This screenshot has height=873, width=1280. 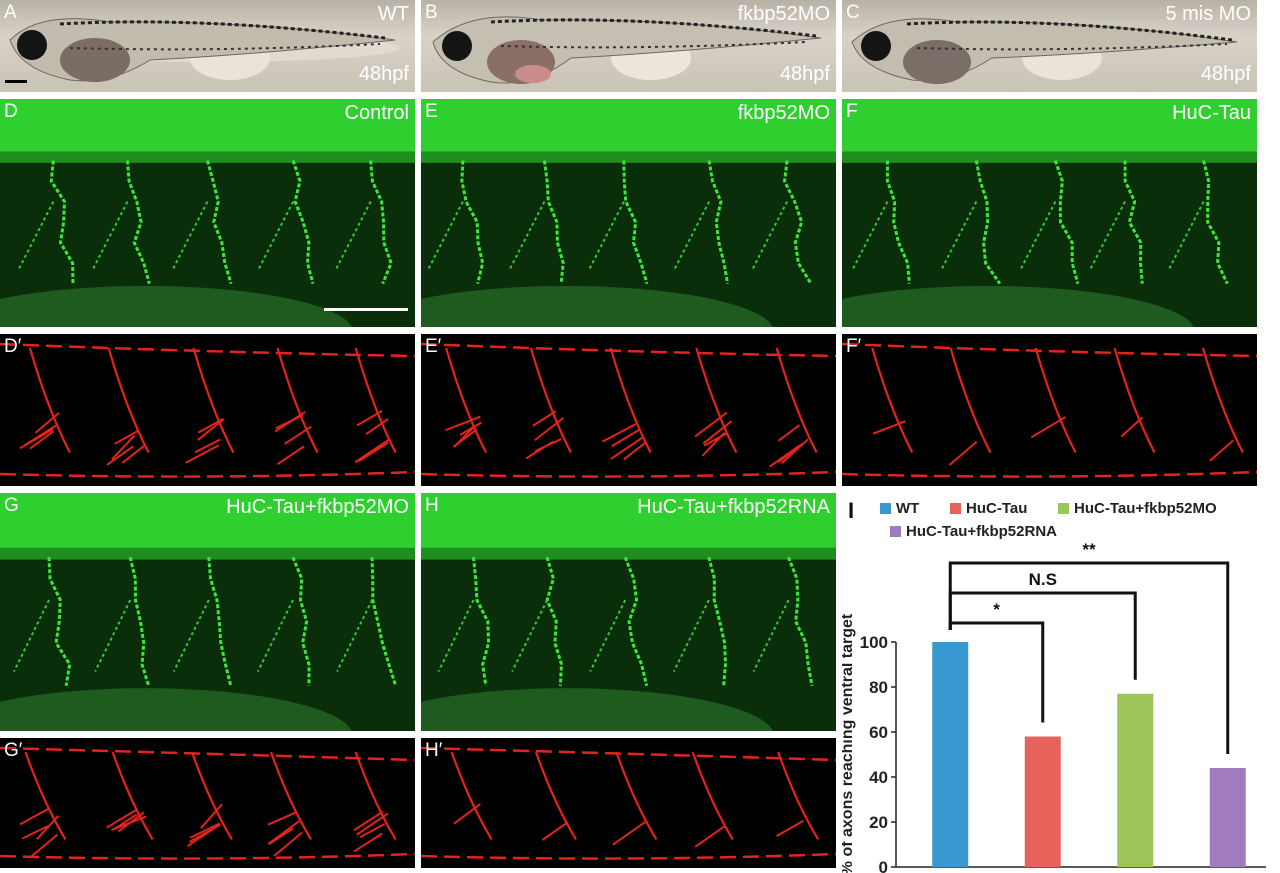 I want to click on panel-d-fluorescence-image: D Control, so click(x=207, y=213).